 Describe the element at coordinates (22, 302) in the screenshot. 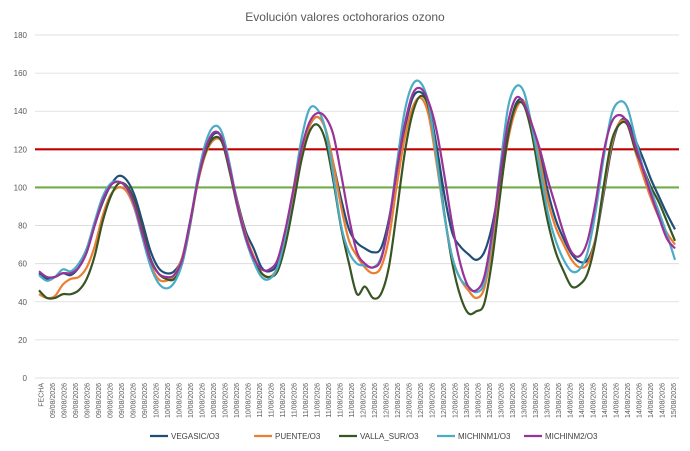

I see `y-tick-label: 40` at that location.